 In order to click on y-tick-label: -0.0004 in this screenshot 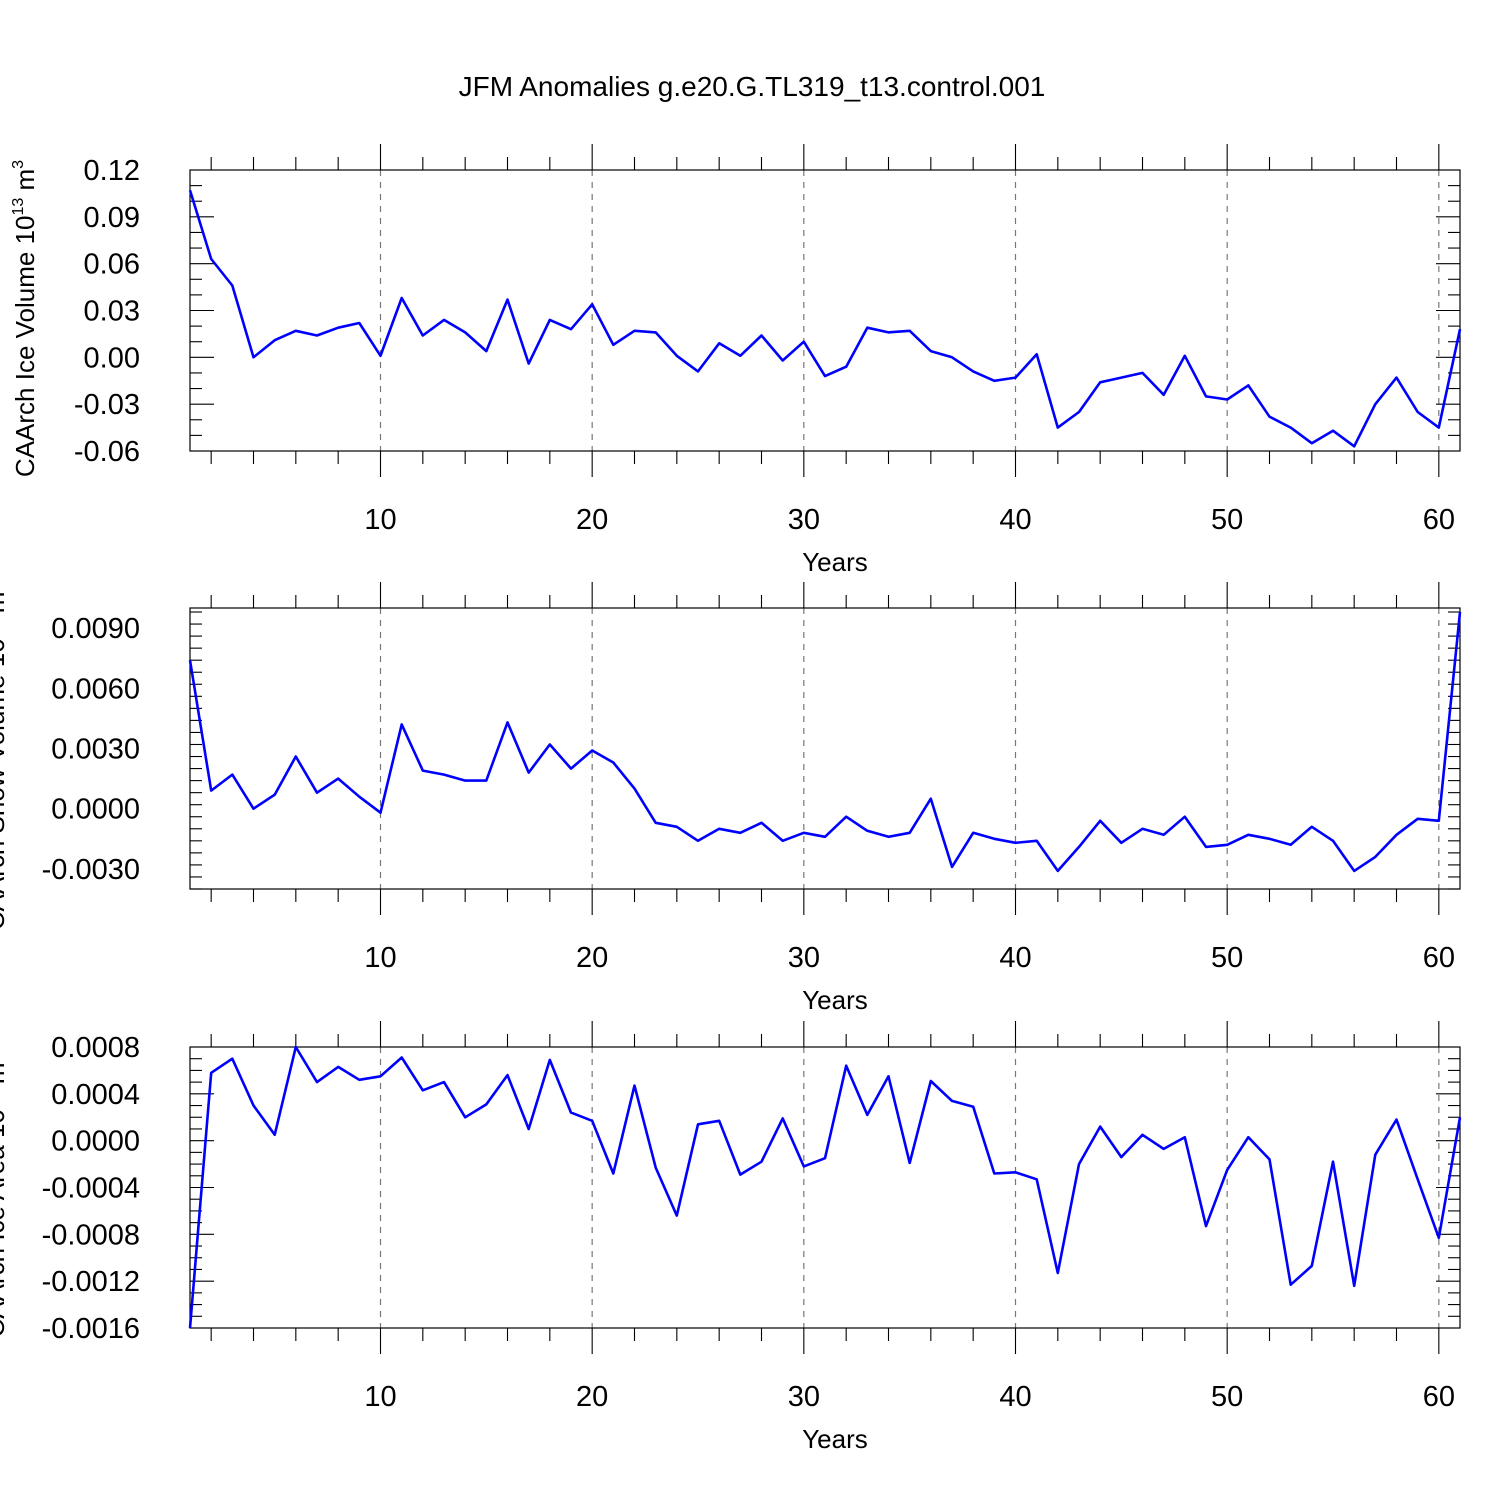, I will do `click(91, 1189)`.